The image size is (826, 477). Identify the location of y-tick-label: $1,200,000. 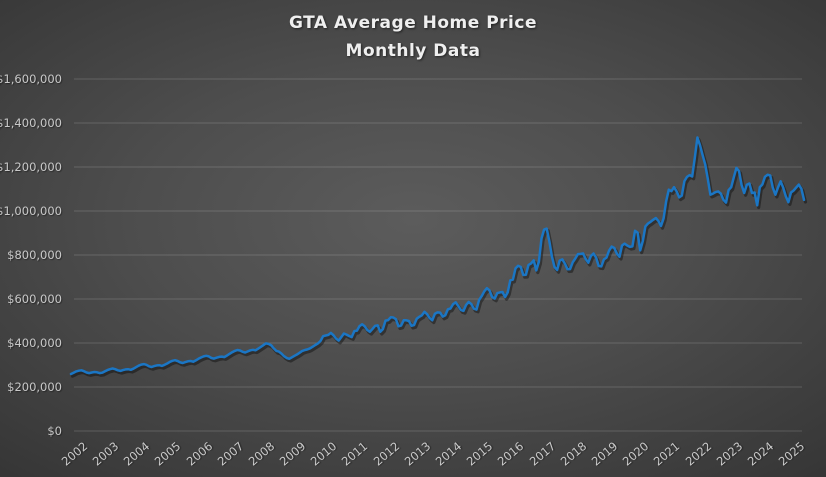
(31, 167).